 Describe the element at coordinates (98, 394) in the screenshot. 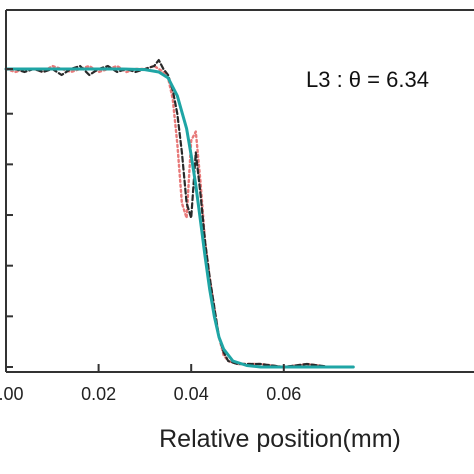

I see `x-tick-label-1: 0.02` at that location.